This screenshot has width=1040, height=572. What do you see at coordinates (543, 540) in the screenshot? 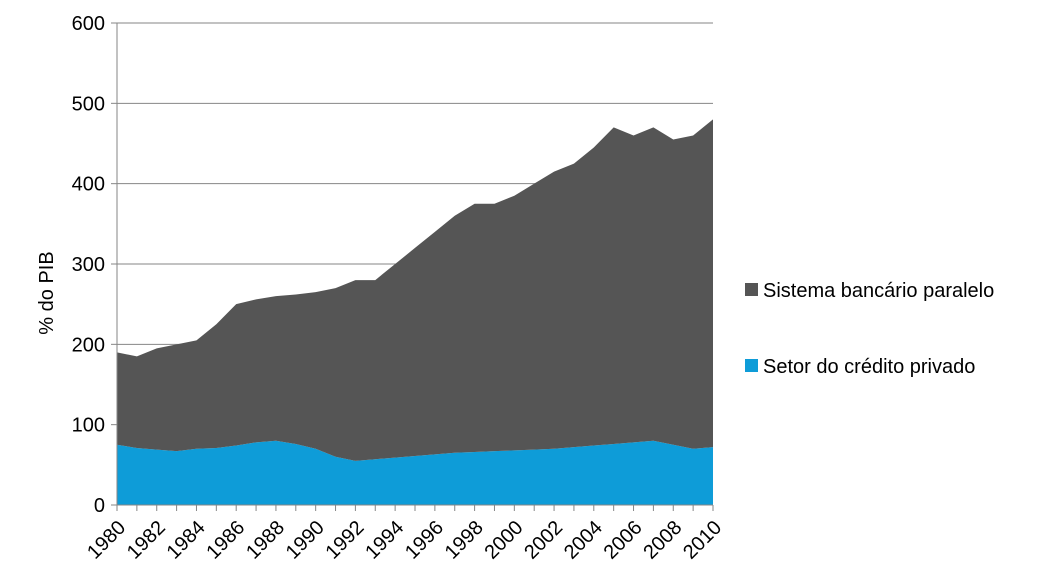
I see `x-tick-label: 2002` at bounding box center [543, 540].